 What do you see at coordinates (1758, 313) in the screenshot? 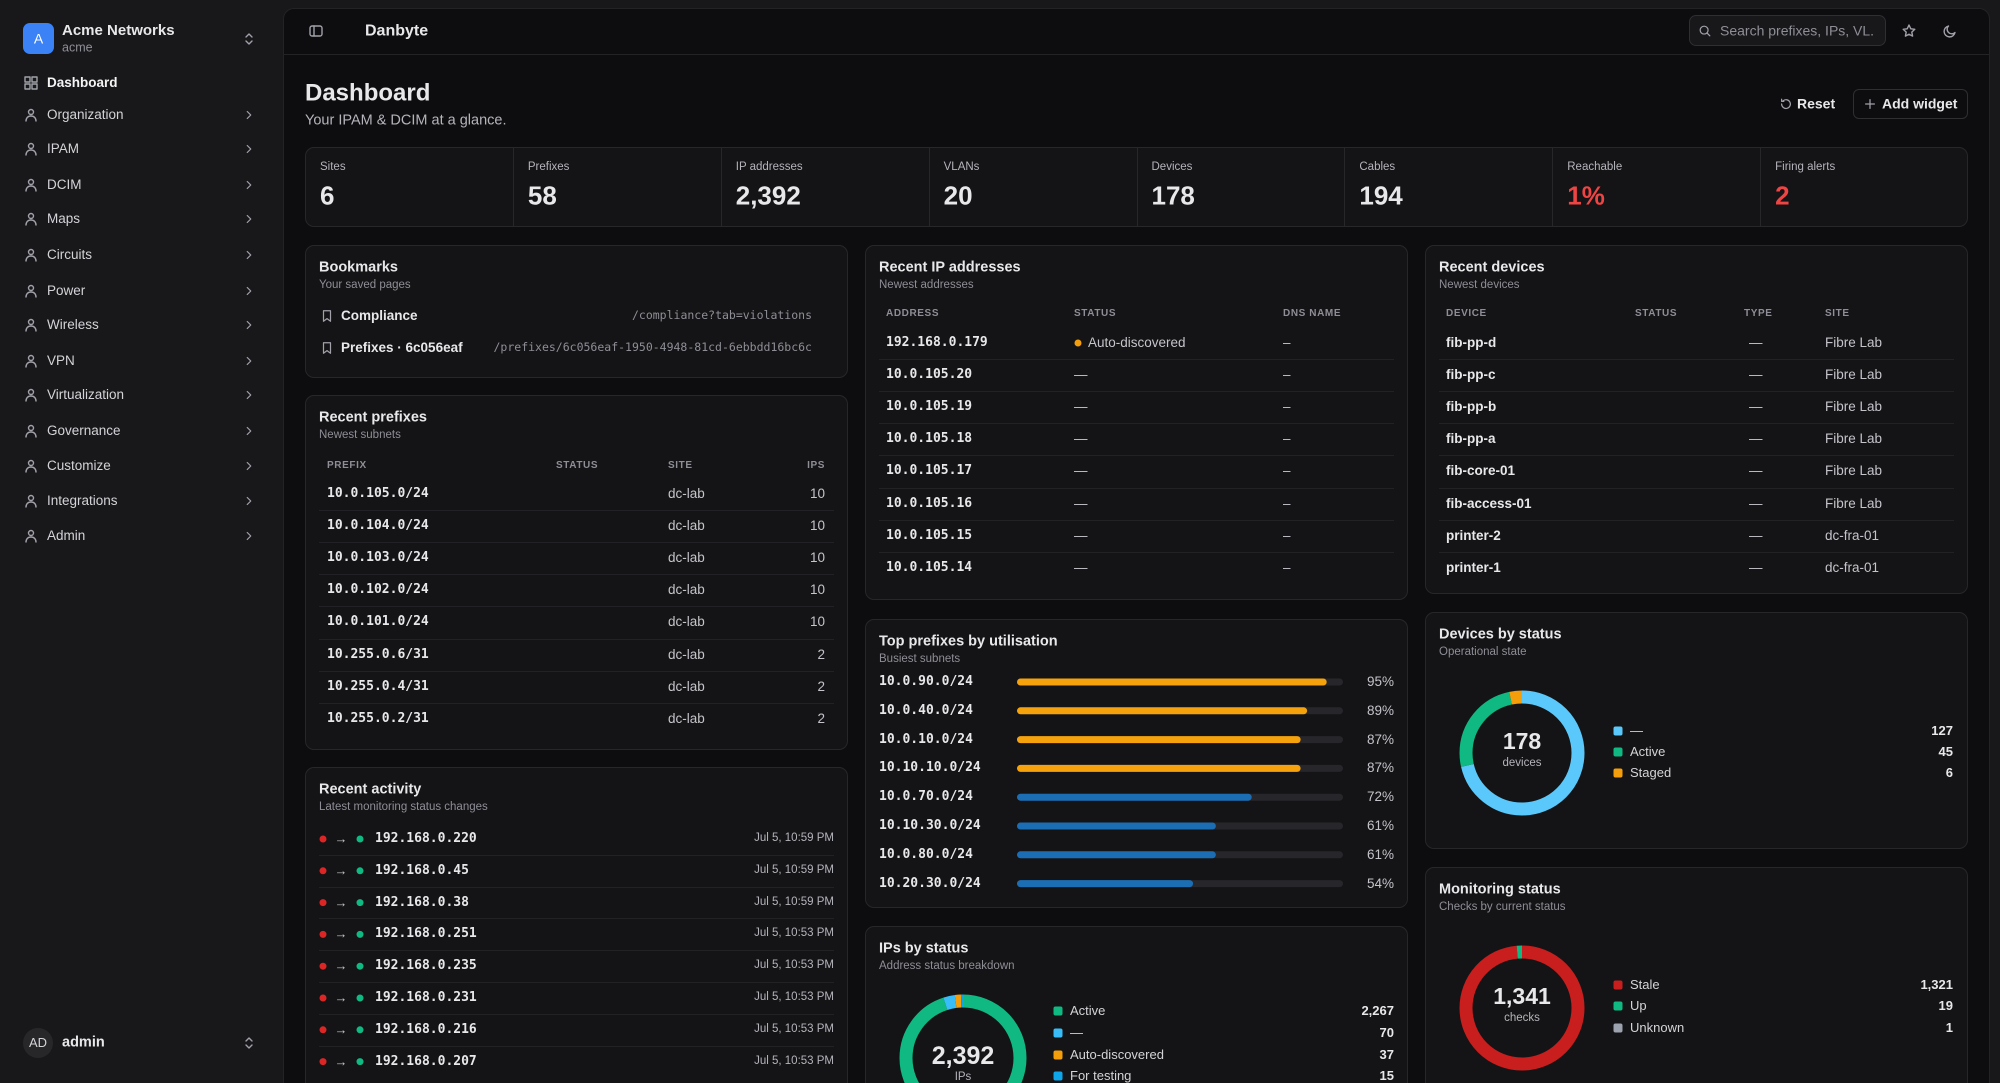
I see `column-header: TYPE` at bounding box center [1758, 313].